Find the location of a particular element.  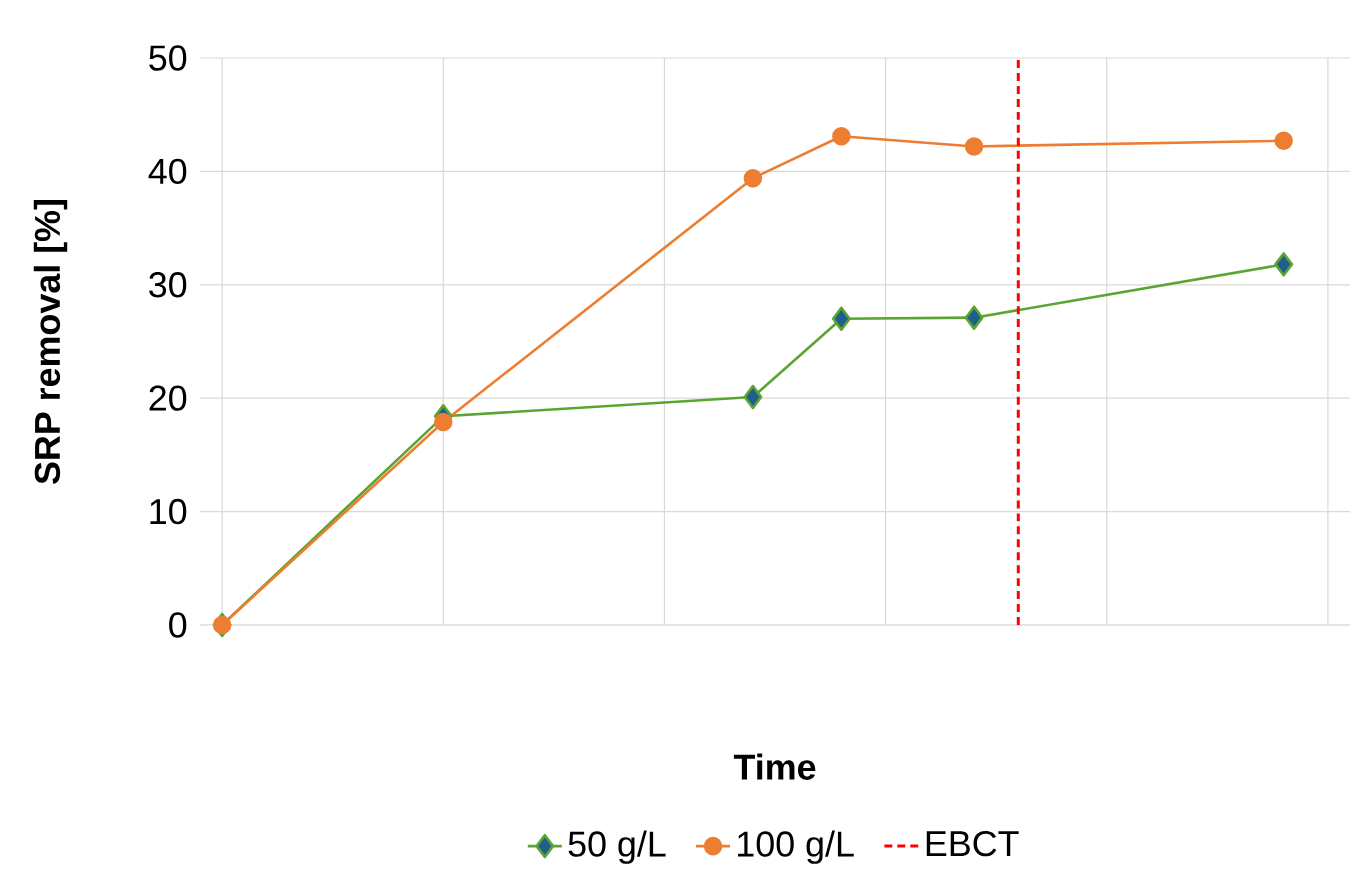

y-tick-label: 30 is located at coordinates (168, 285).